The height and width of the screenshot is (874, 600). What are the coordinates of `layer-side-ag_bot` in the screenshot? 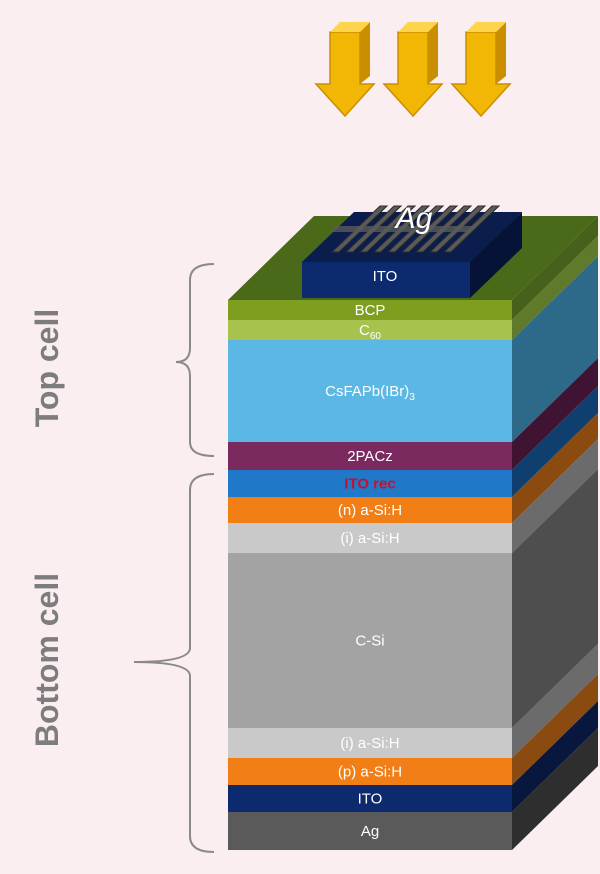 It's located at (555, 789).